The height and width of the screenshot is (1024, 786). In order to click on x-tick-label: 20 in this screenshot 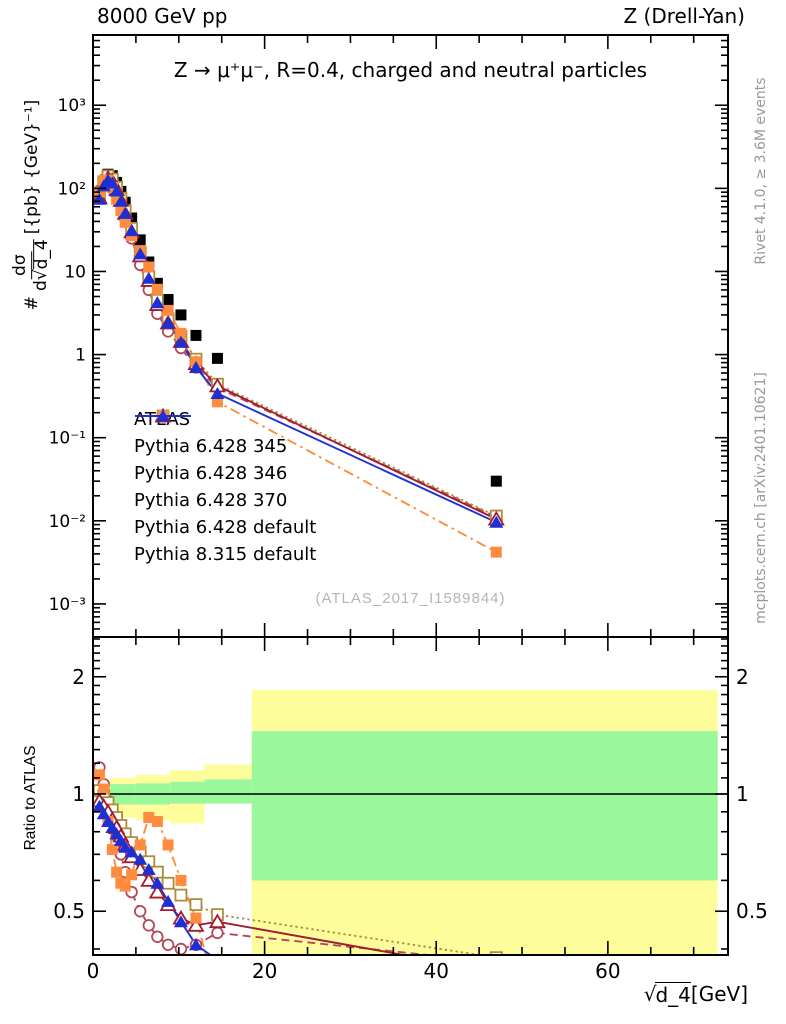, I will do `click(264, 971)`.